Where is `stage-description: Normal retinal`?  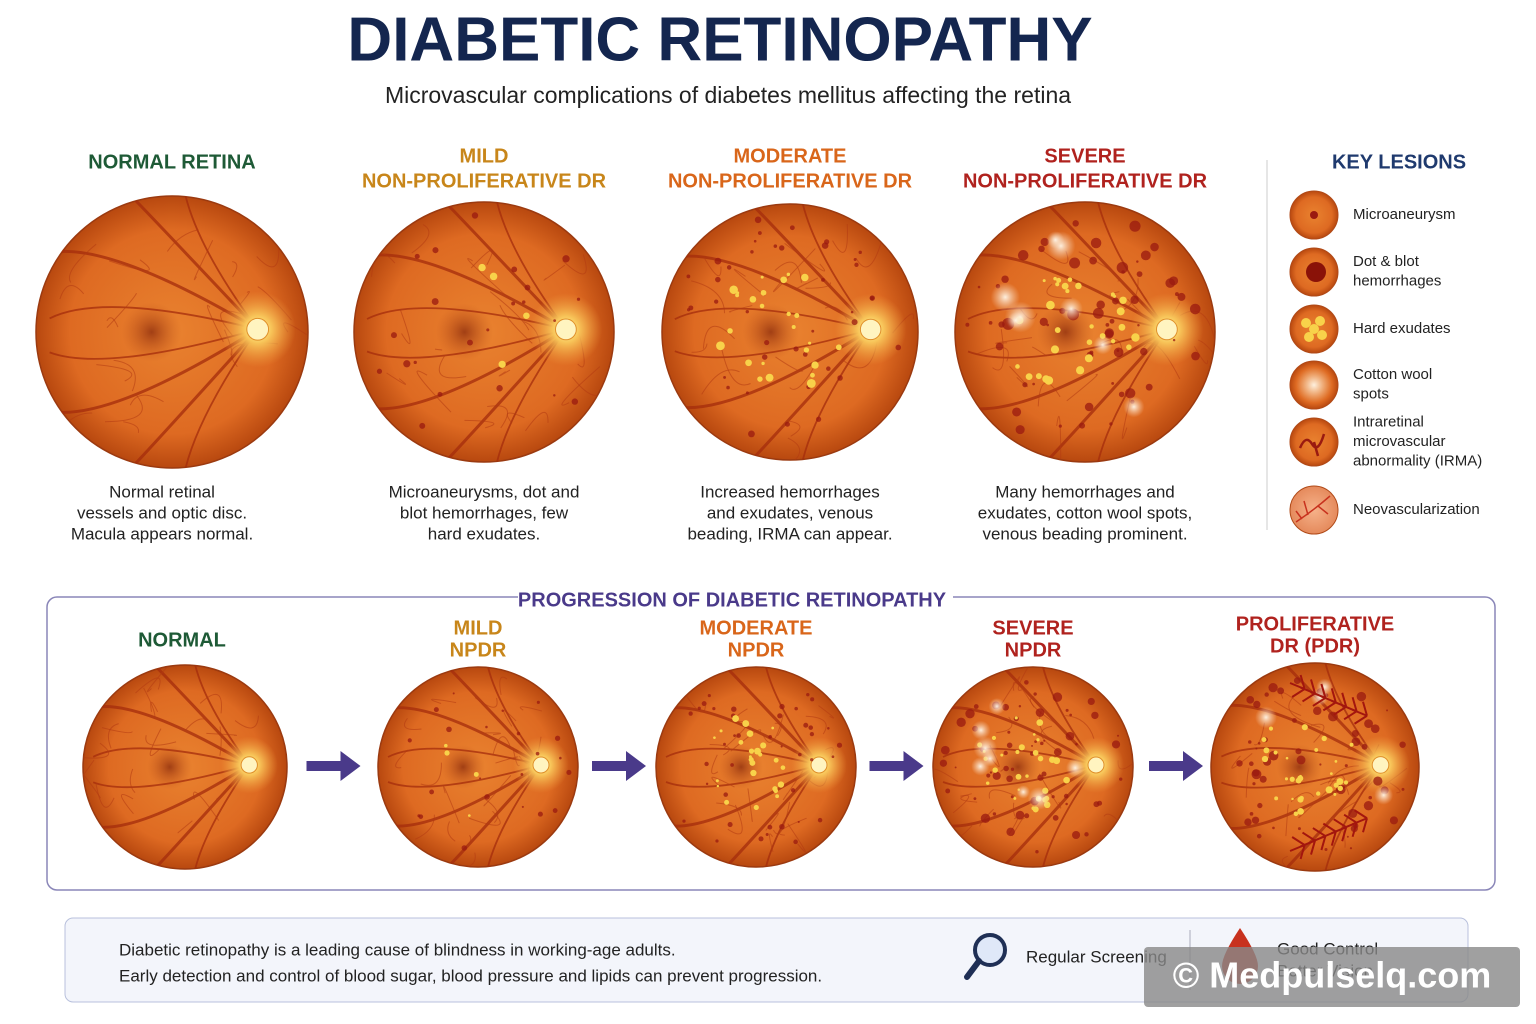
stage-description: Normal retinal is located at coordinates (162, 491).